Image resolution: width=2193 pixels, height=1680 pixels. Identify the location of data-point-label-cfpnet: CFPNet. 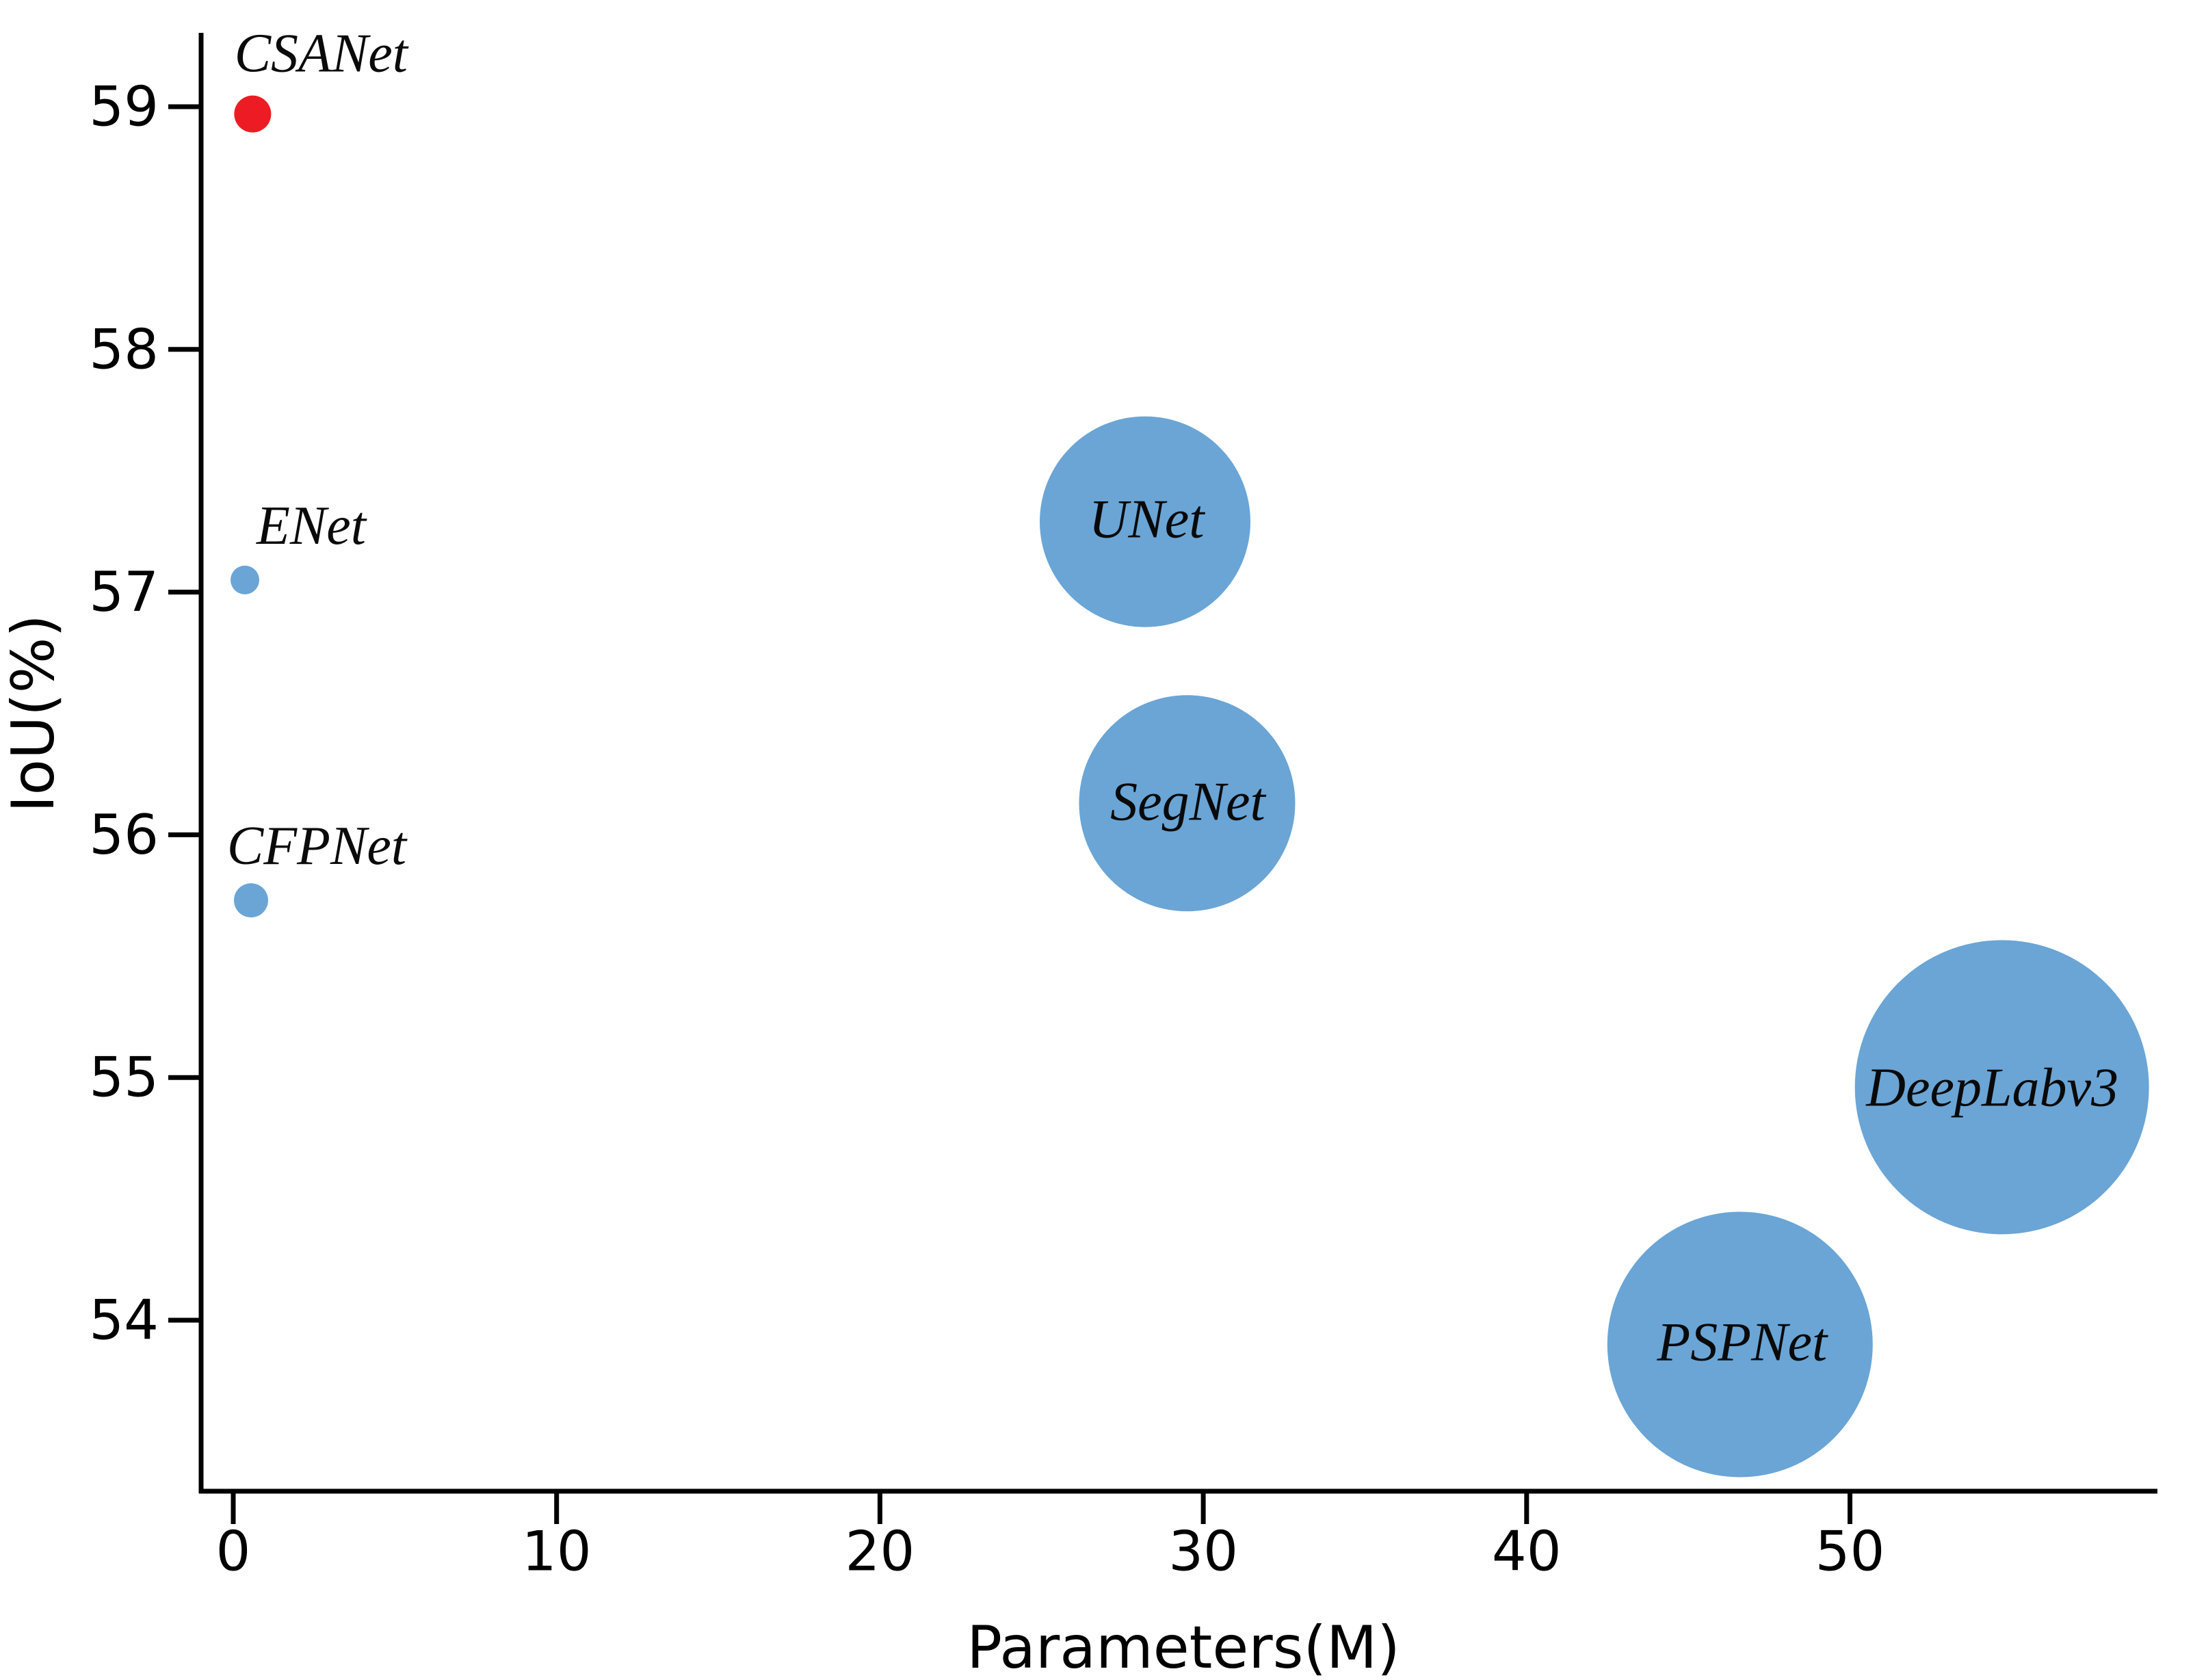
(317, 846).